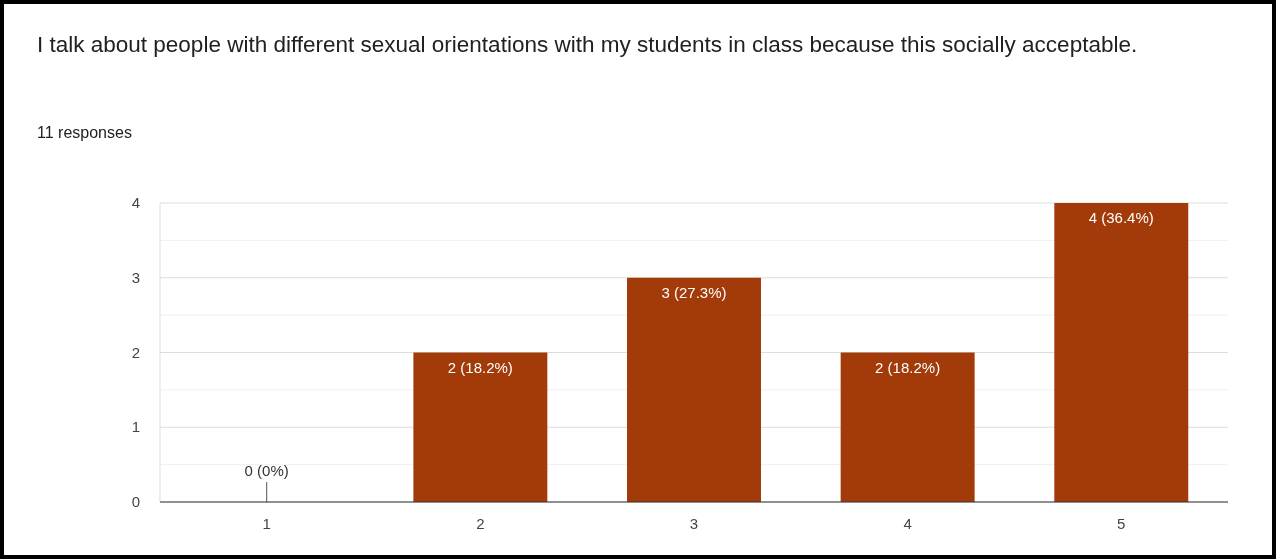  I want to click on x-tick-label: 2, so click(480, 523).